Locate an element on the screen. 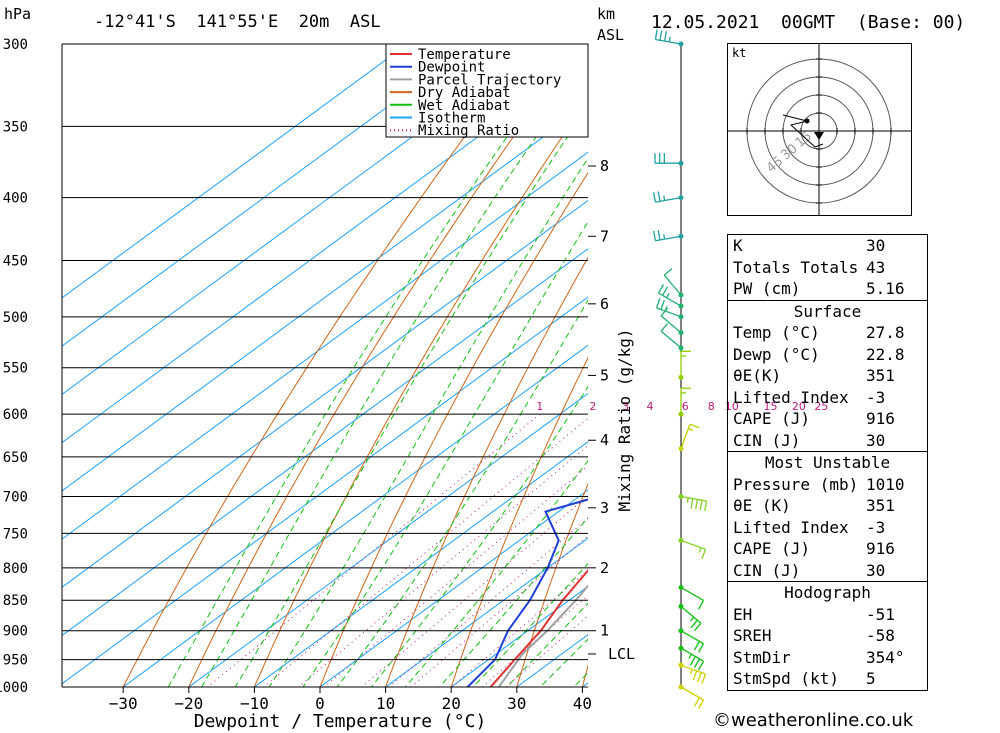 The height and width of the screenshot is (733, 1000). x-tick-label: −30 is located at coordinates (123, 703).